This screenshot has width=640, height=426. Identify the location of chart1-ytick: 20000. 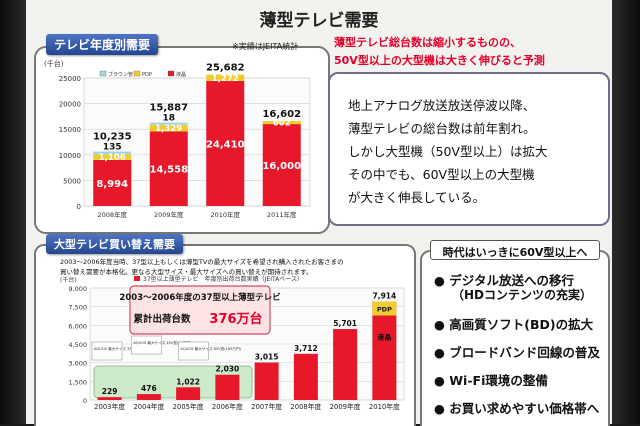
(70, 105).